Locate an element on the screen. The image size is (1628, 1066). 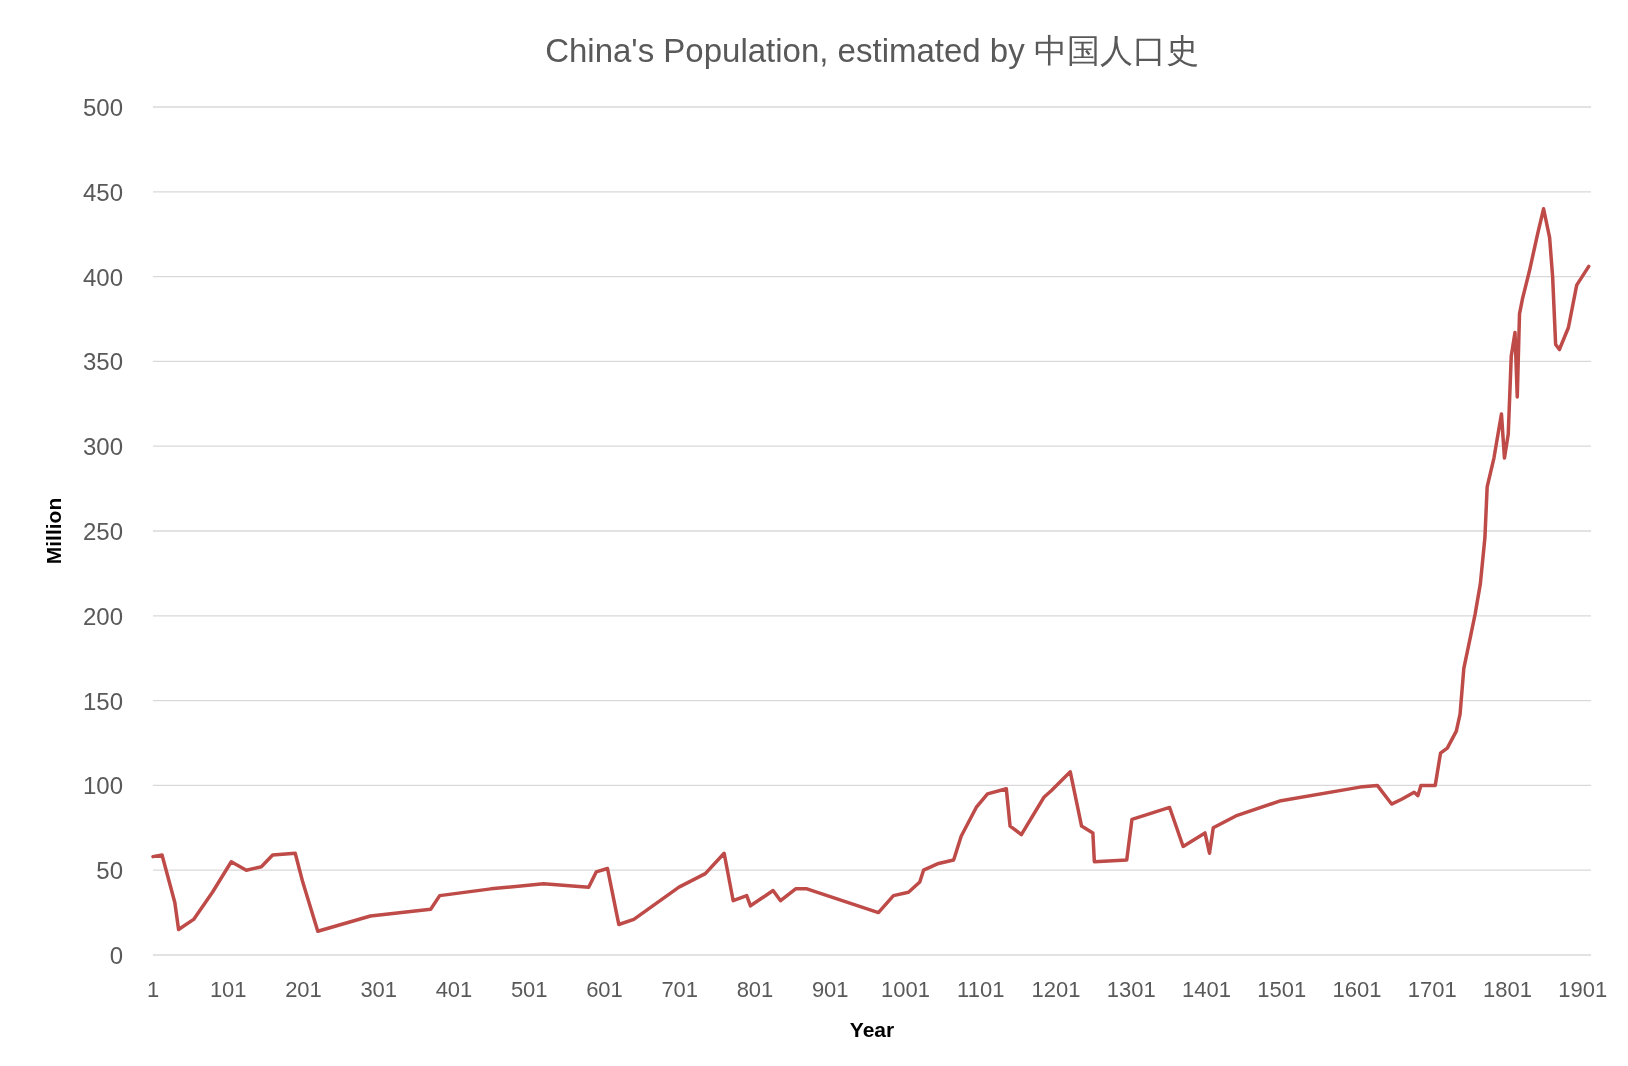
x-tick-label: 901 is located at coordinates (830, 989).